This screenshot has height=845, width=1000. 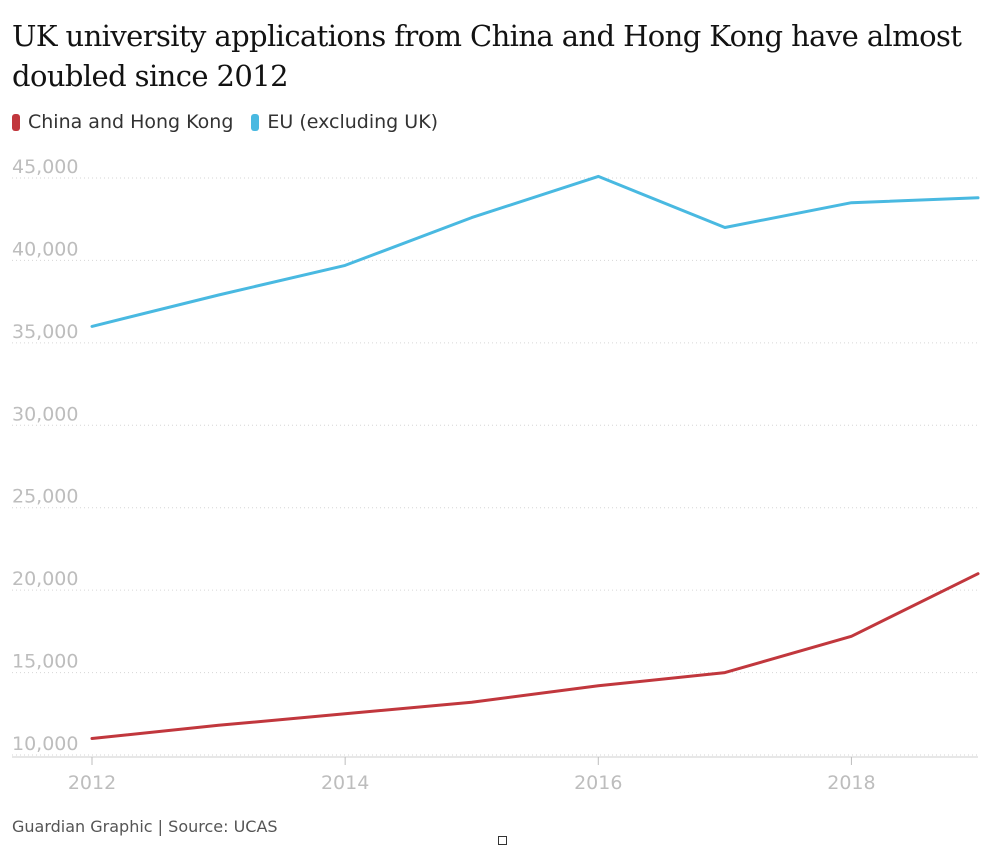 I want to click on x-tick-label: 2016, so click(x=598, y=783).